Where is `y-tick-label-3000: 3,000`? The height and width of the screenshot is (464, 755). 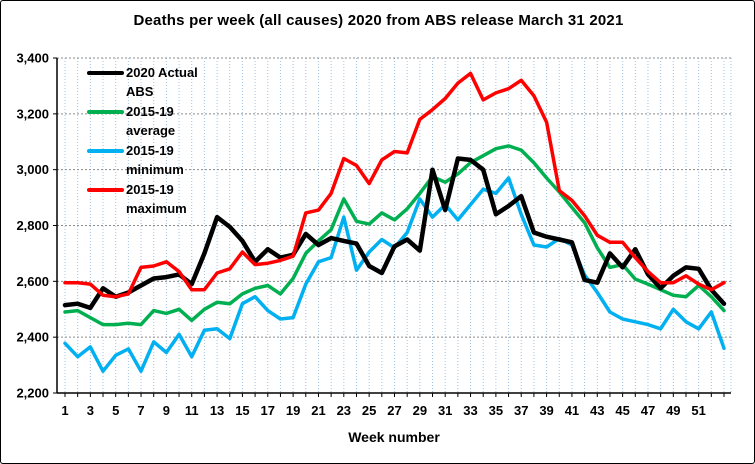
y-tick-label-3000: 3,000 is located at coordinates (32, 169).